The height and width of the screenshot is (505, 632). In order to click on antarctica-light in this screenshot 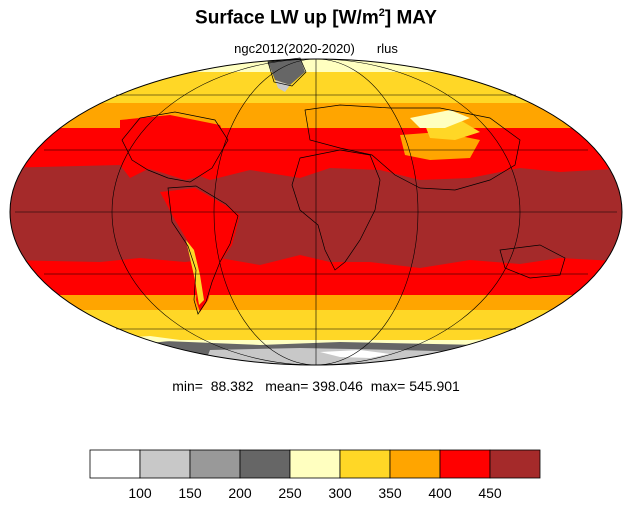, I will do `click(335, 356)`.